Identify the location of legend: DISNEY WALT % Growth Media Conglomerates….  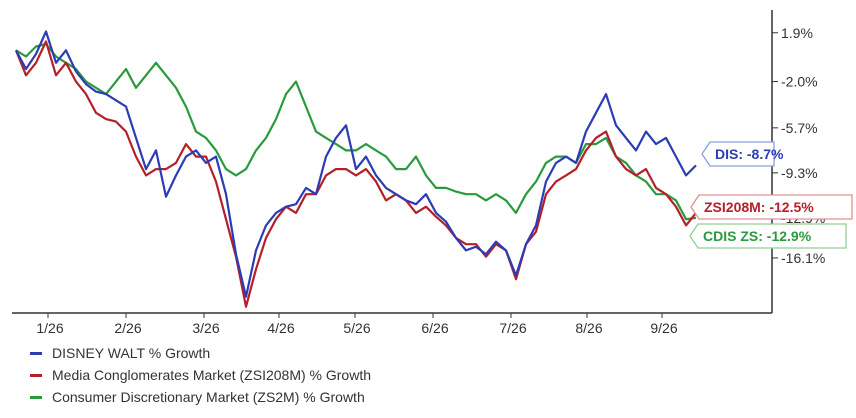
(200, 375).